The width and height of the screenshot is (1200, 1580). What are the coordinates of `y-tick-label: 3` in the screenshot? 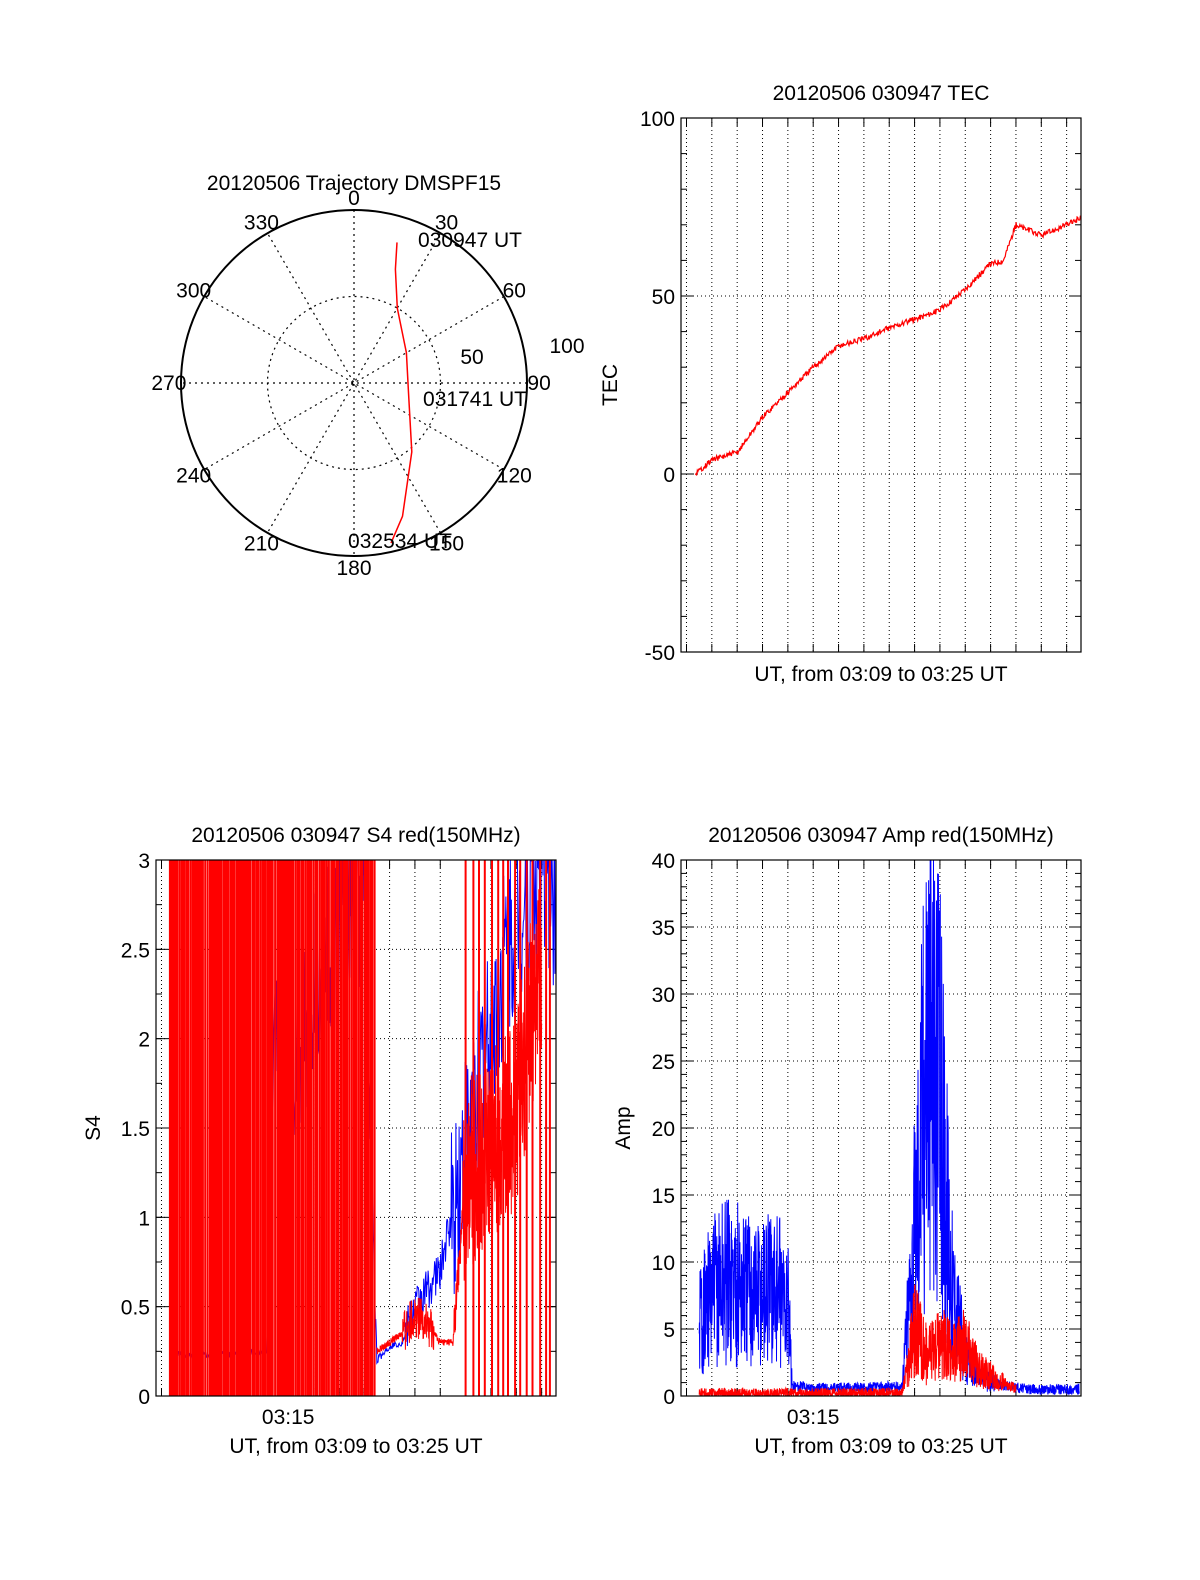 It's located at (144, 861).